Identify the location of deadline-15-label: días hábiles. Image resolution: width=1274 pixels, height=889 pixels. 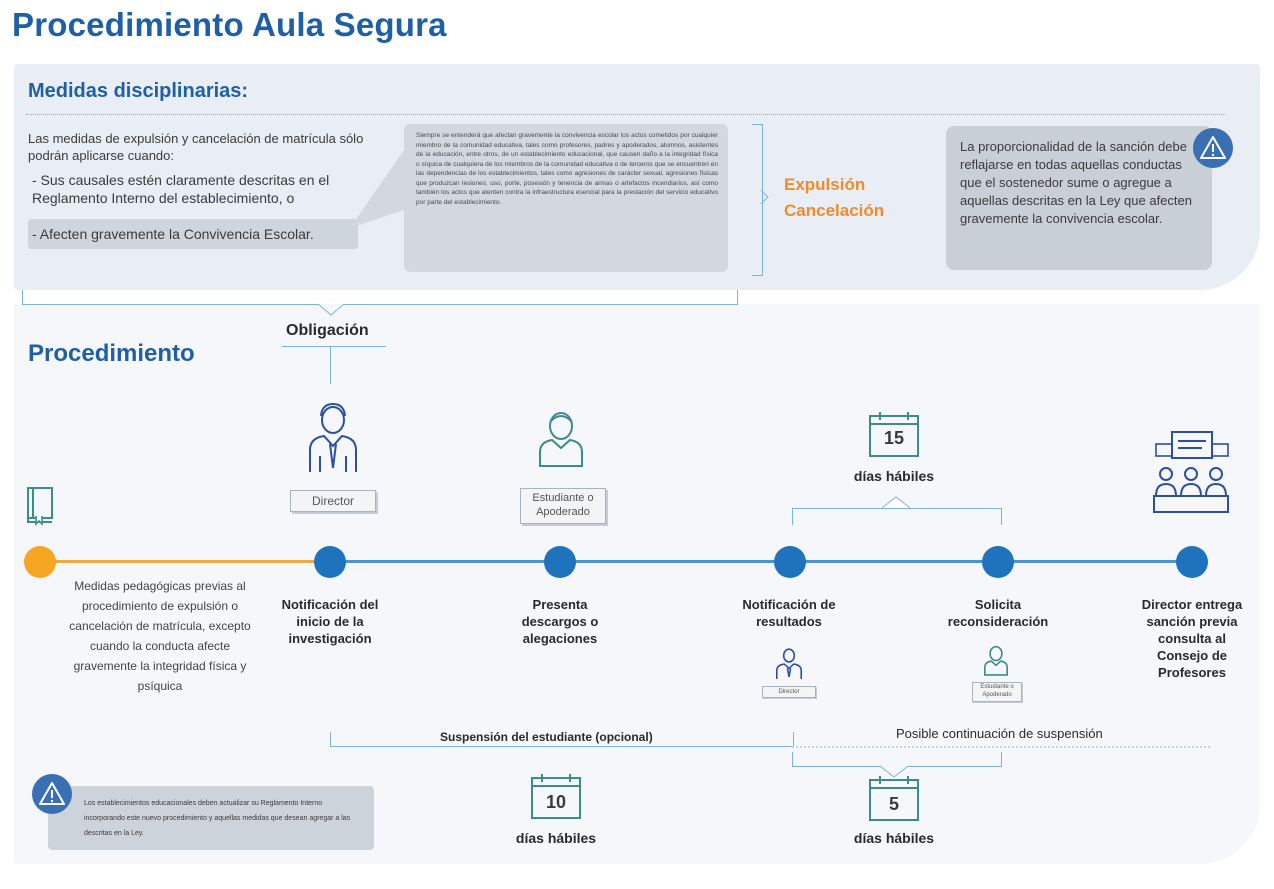
(894, 476).